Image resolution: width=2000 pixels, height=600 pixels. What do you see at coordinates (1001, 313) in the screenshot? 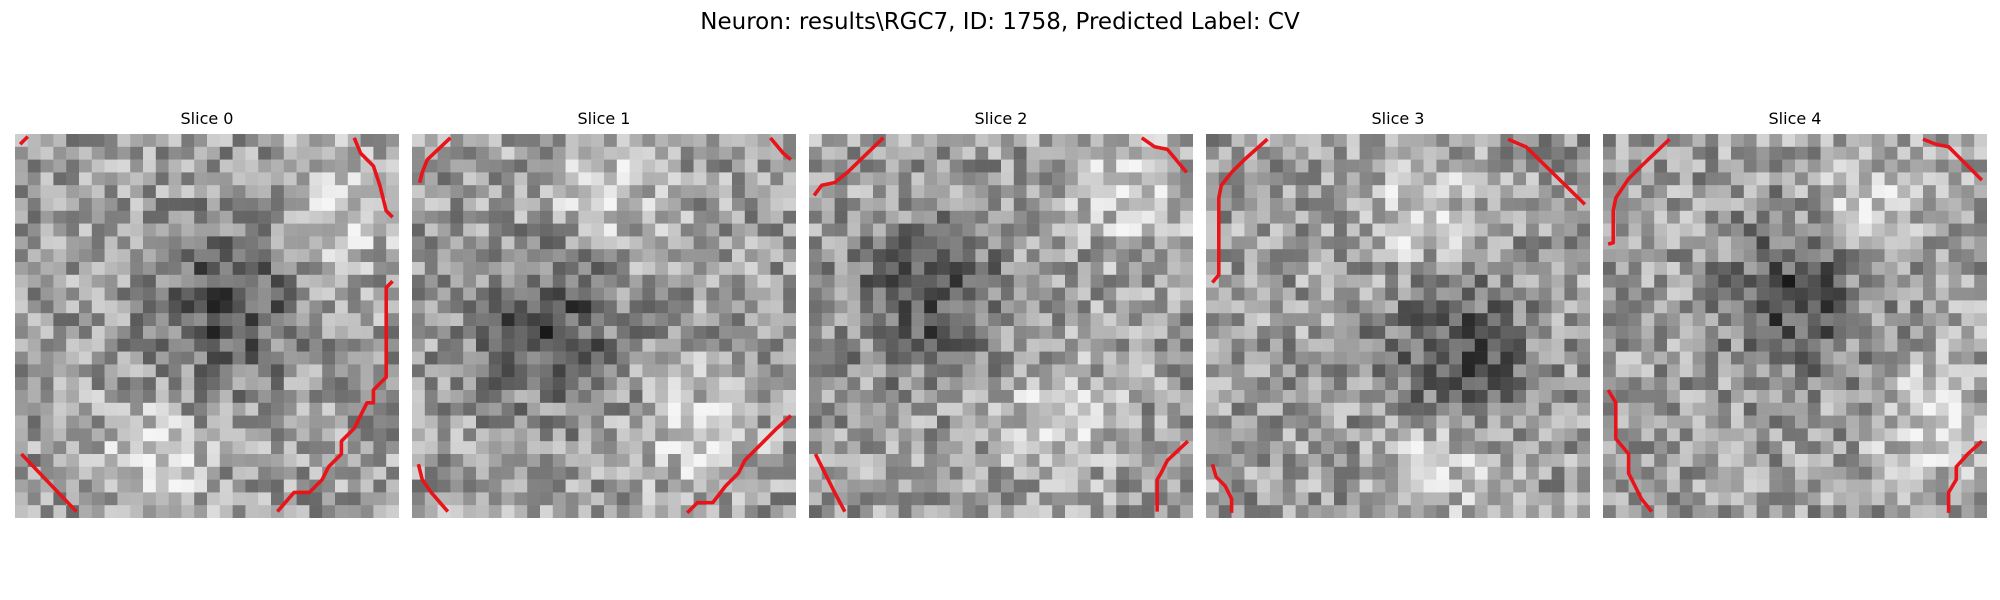
I see `slice-panel-2: Slice 2` at bounding box center [1001, 313].